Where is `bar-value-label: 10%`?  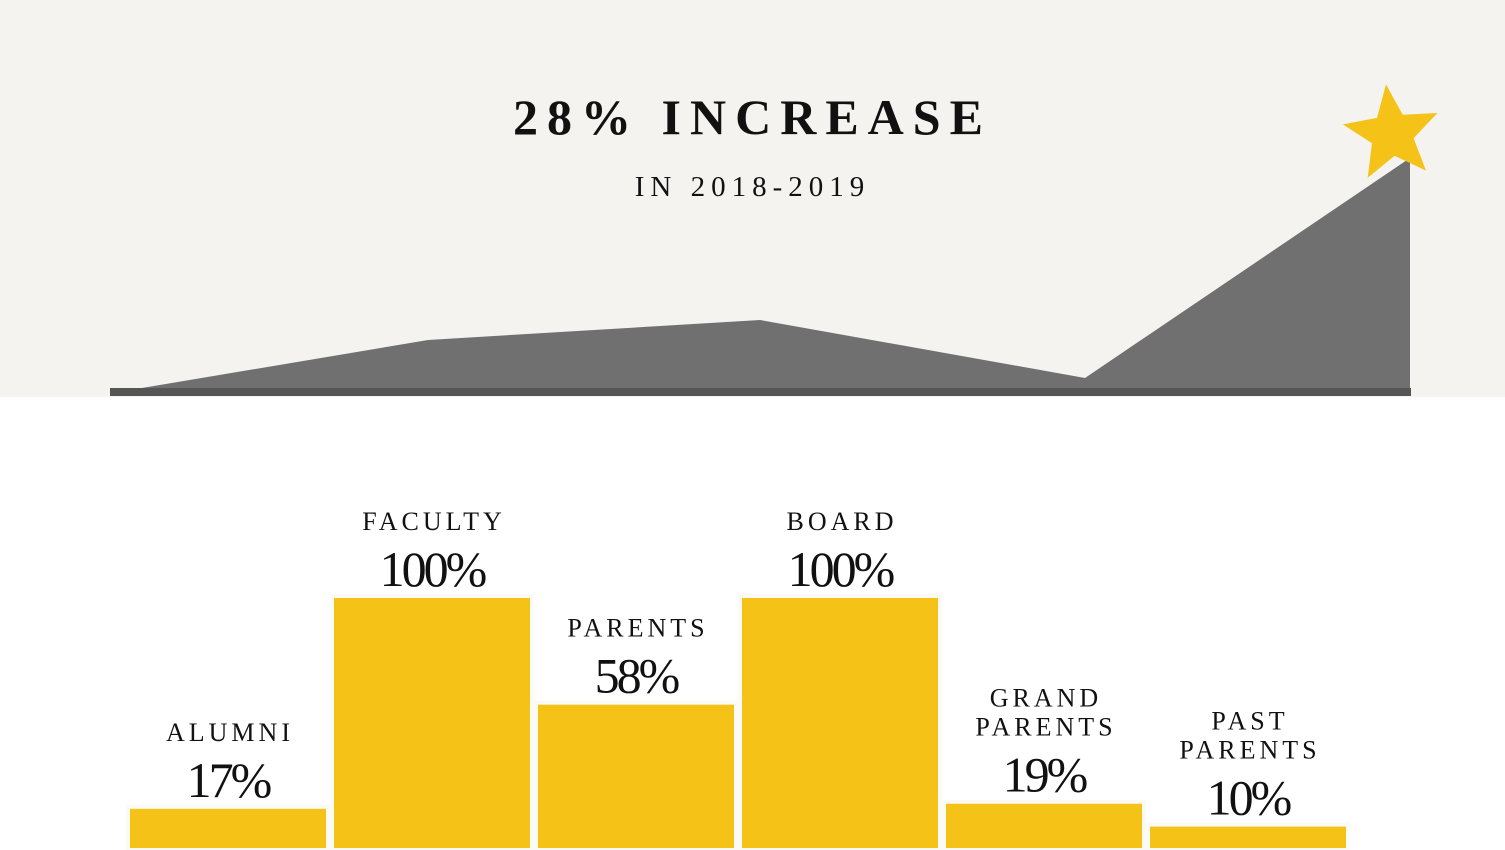 bar-value-label: 10% is located at coordinates (1249, 798).